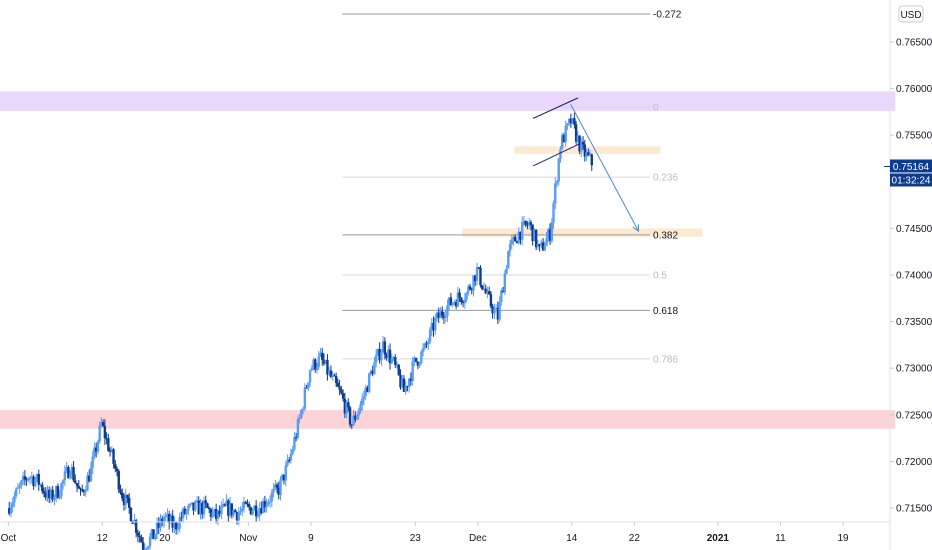 The width and height of the screenshot is (932, 550). I want to click on support-zone, so click(448, 419).